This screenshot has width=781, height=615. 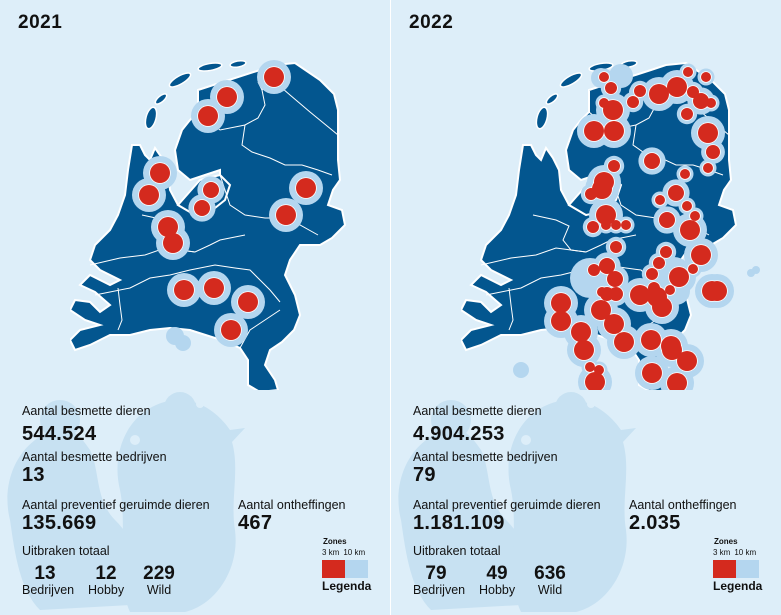 What do you see at coordinates (639, 226) in the screenshot?
I see `outbreak-markers` at bounding box center [639, 226].